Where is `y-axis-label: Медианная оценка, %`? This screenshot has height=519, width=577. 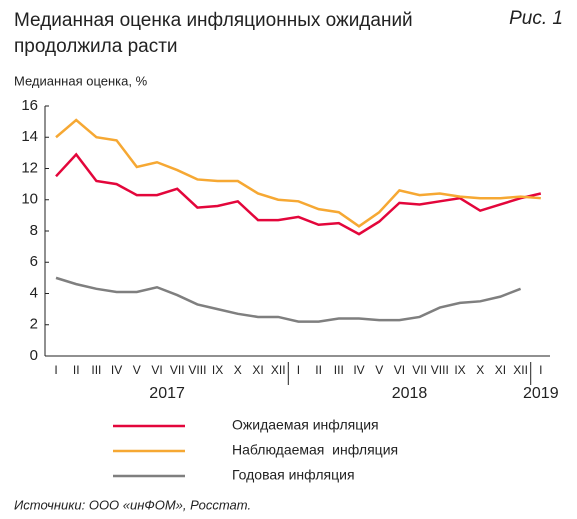 y-axis-label: Медианная оценка, % is located at coordinates (81, 80).